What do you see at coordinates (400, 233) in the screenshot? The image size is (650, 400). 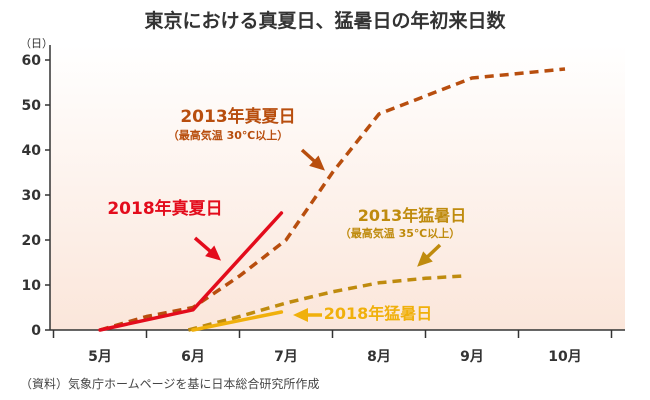 I see `series-note: （最高気温 35℃以上）` at bounding box center [400, 233].